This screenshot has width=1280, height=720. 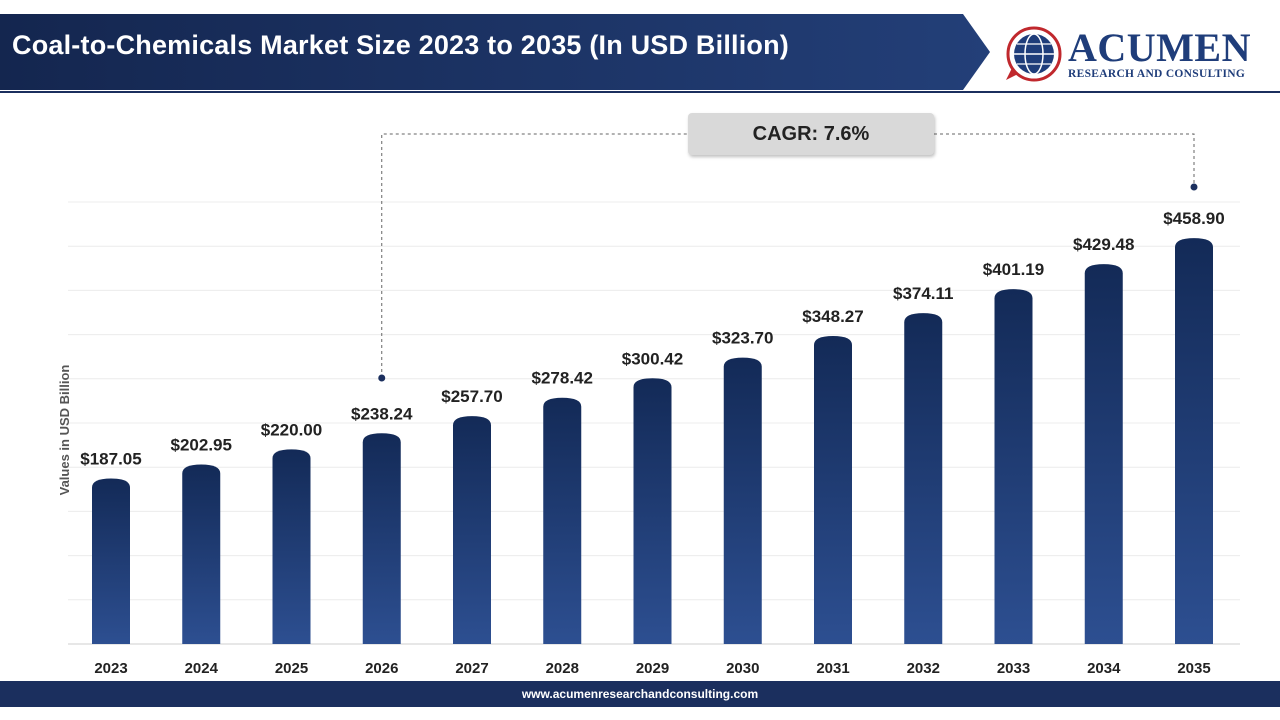 I want to click on bar-2032, so click(x=923, y=478).